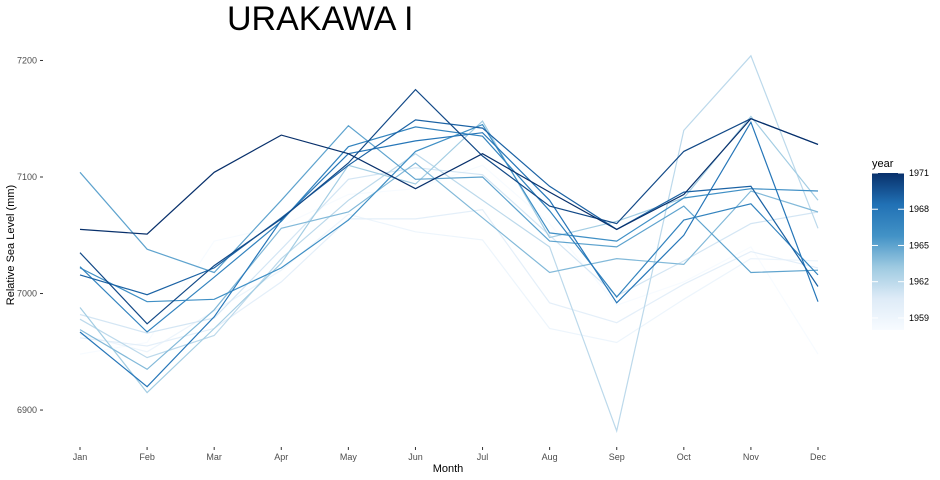  Describe the element at coordinates (349, 457) in the screenshot. I see `x-tick-label: May` at that location.